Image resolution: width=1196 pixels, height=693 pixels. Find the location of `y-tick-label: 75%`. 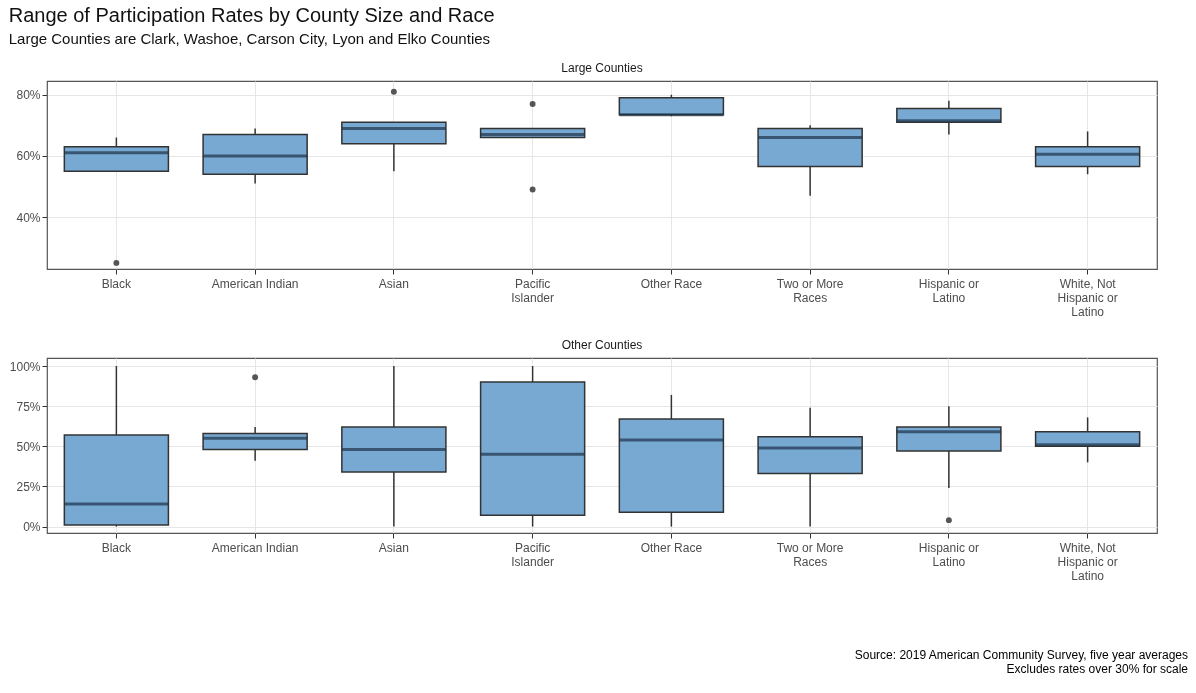

y-tick-label: 75% is located at coordinates (28, 406).